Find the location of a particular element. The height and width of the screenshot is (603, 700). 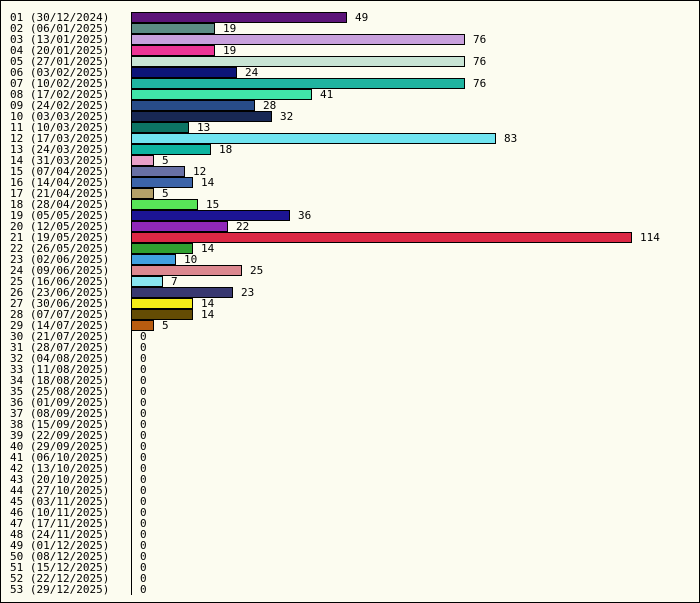

category-label: 43 (20/10/2025) is located at coordinates (59, 479).